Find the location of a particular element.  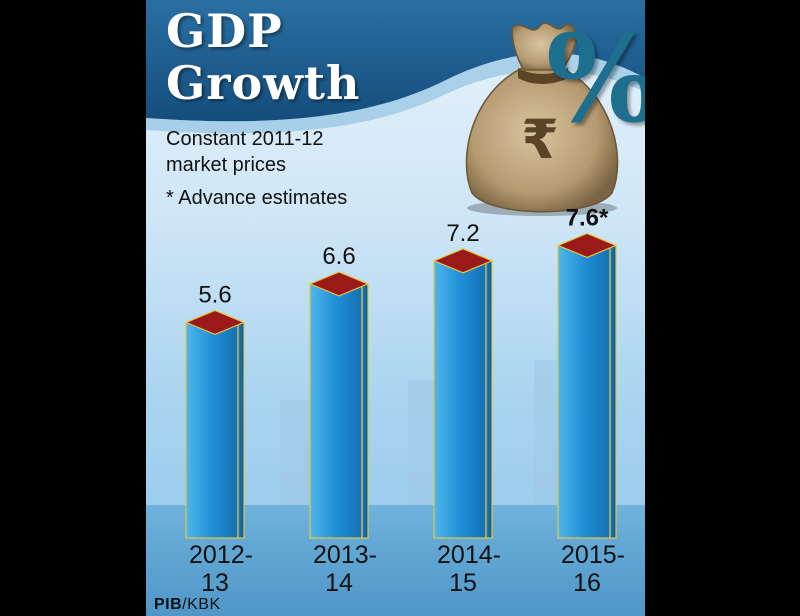

subtitle-line1: Constant 2011-12 is located at coordinates (245, 139).